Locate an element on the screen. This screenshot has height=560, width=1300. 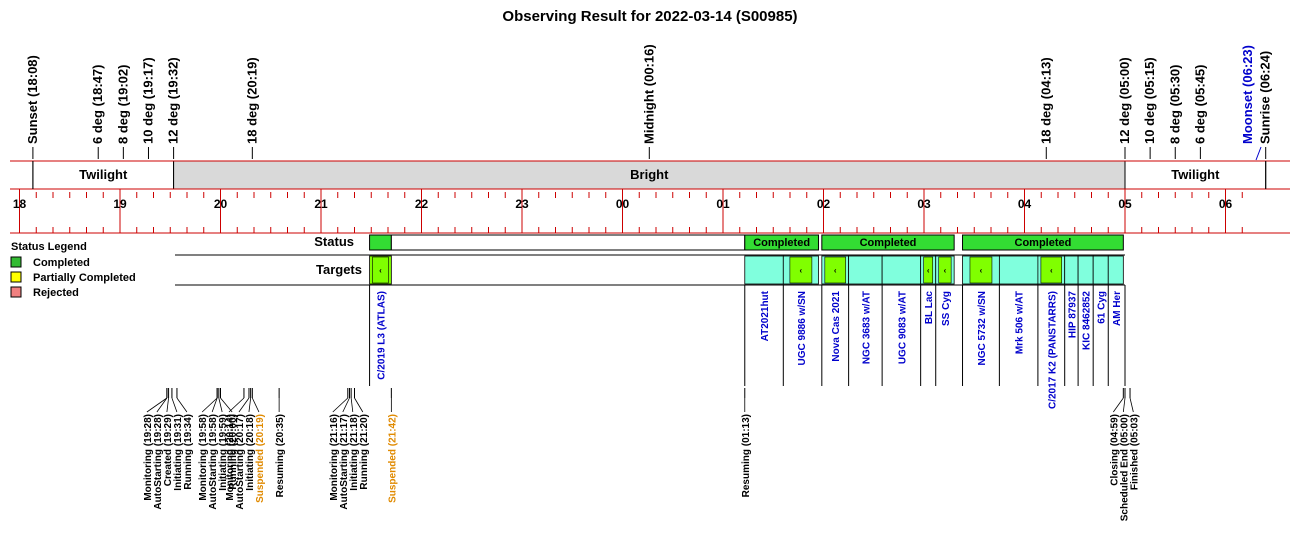
target-label-6: BL Lac is located at coordinates (929, 308).